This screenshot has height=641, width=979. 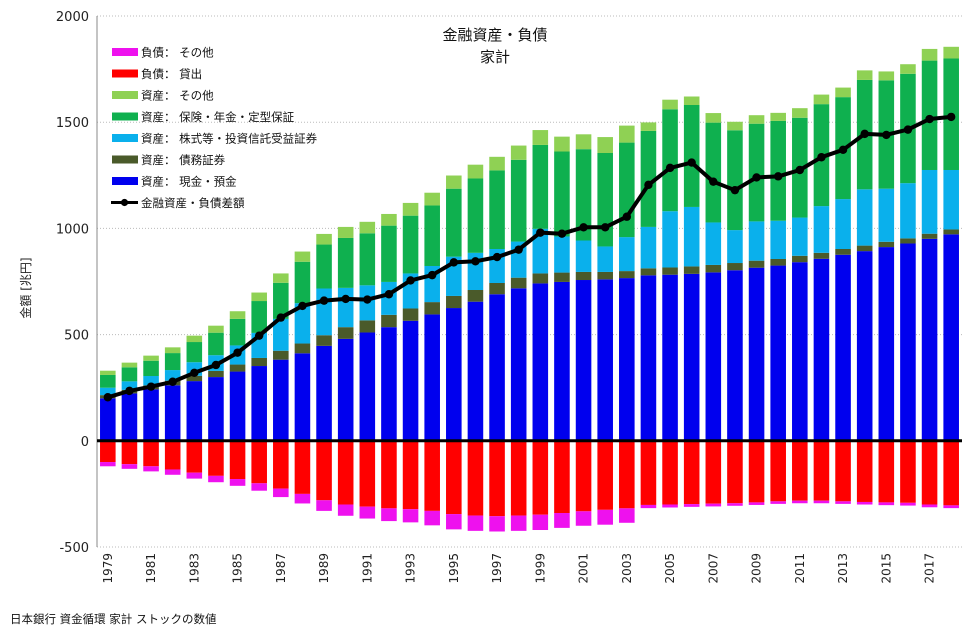 What do you see at coordinates (627, 568) in the screenshot?
I see `x-tick-label: 2003` at bounding box center [627, 568].